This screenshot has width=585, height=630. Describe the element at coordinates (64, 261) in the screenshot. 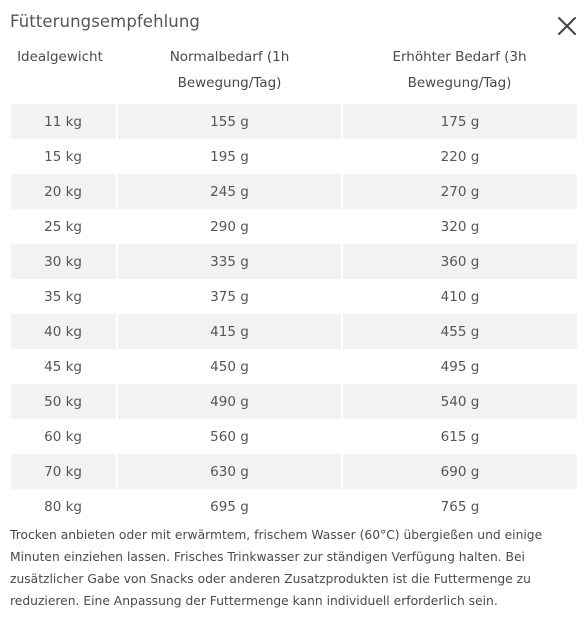

I see `cell-ideal-weight: 30 kg` at that location.